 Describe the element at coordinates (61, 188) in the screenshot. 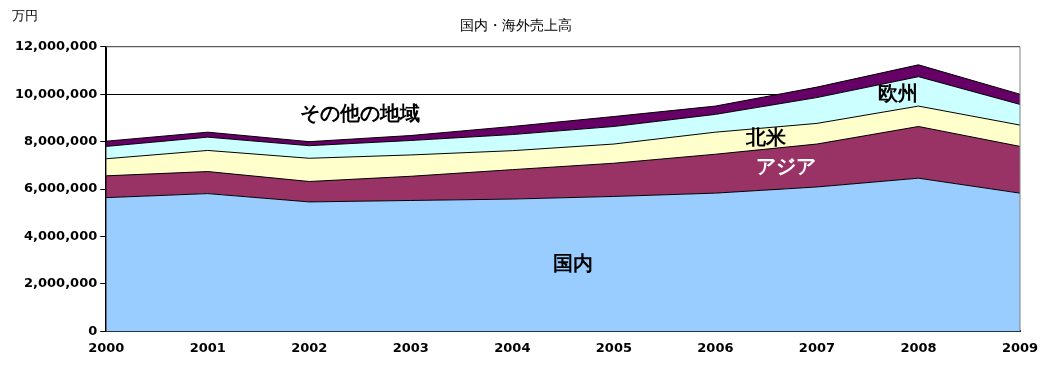

I see `y-tick-label: 6,000,000` at that location.